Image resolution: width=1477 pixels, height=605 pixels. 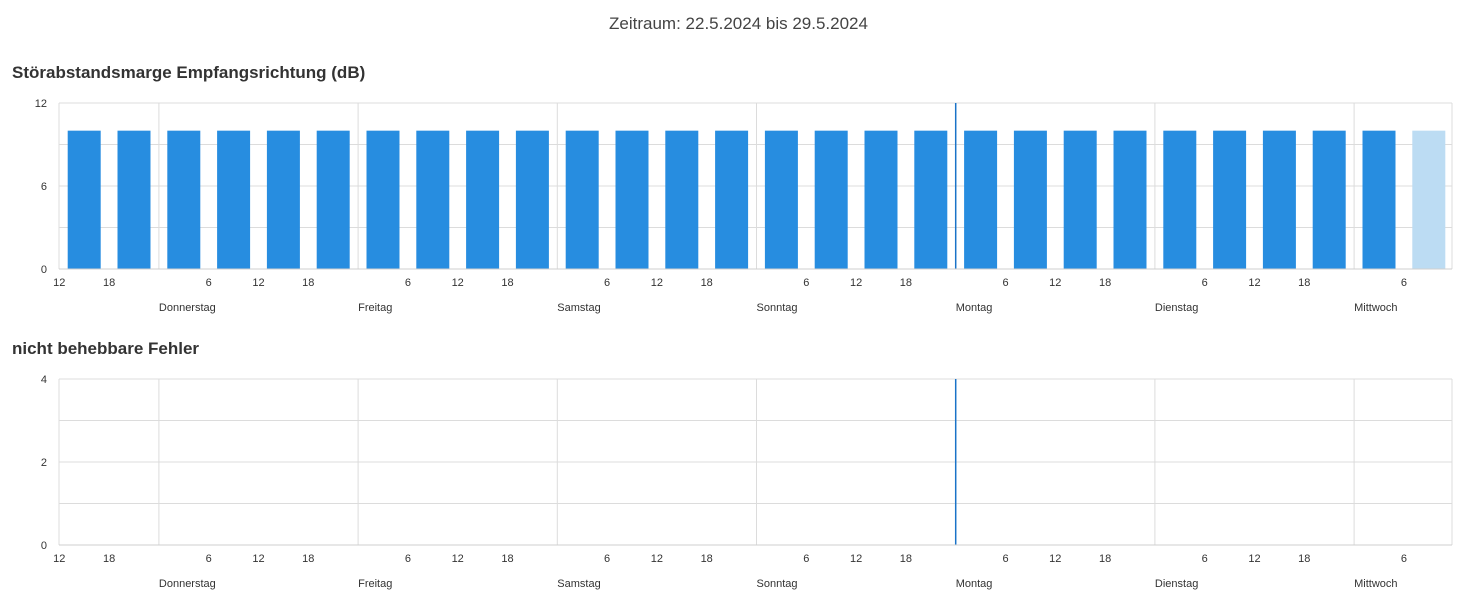 What do you see at coordinates (41, 104) in the screenshot?
I see `y-tick-label: 12` at bounding box center [41, 104].